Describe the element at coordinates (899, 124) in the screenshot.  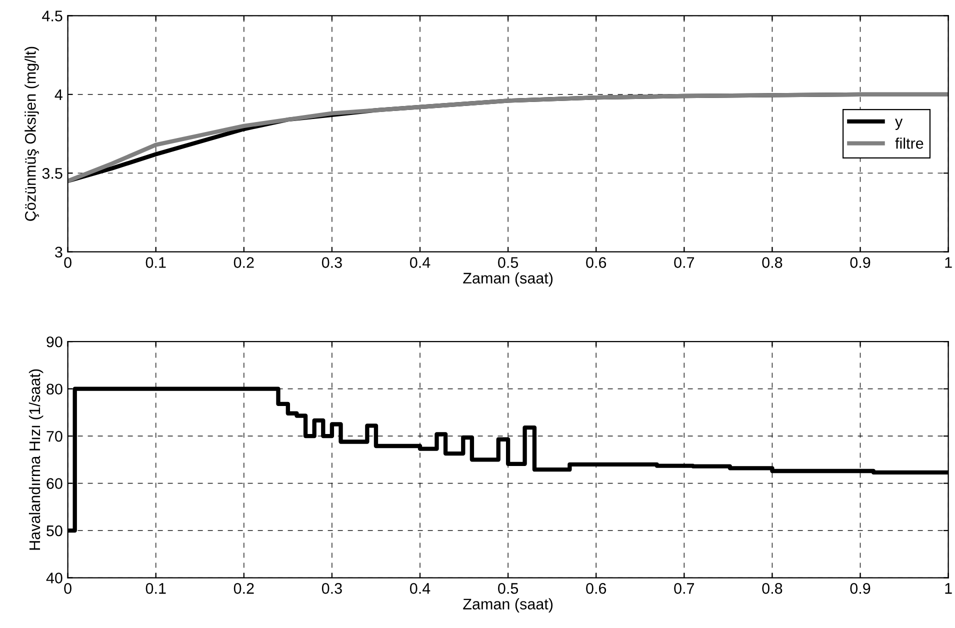
I see `legend-label: y` at that location.